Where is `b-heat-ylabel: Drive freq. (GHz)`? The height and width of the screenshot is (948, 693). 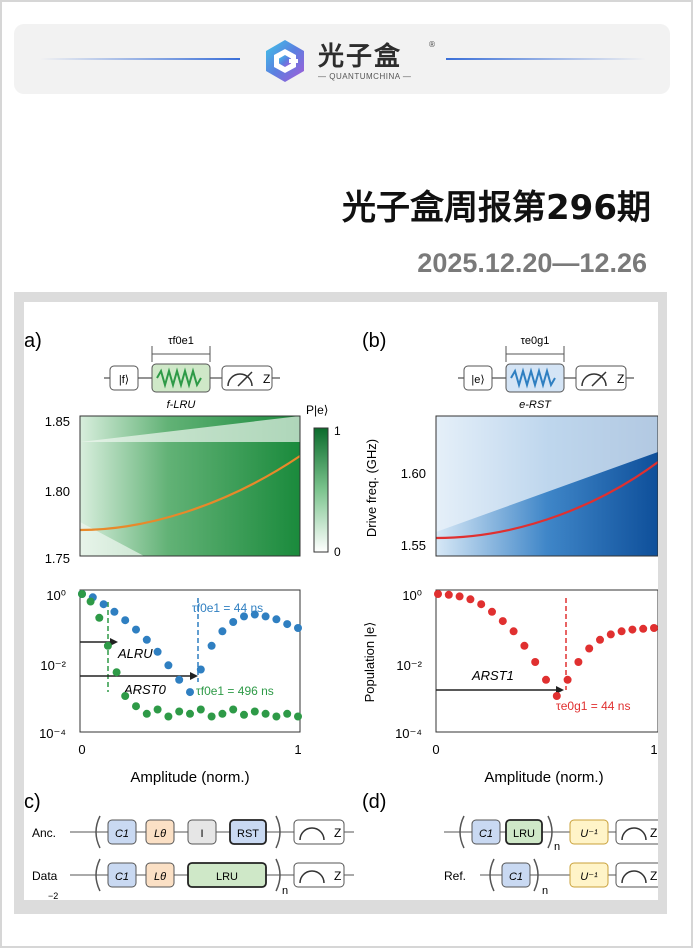
b-heat-ylabel: Drive freq. (GHz) is located at coordinates (371, 488).